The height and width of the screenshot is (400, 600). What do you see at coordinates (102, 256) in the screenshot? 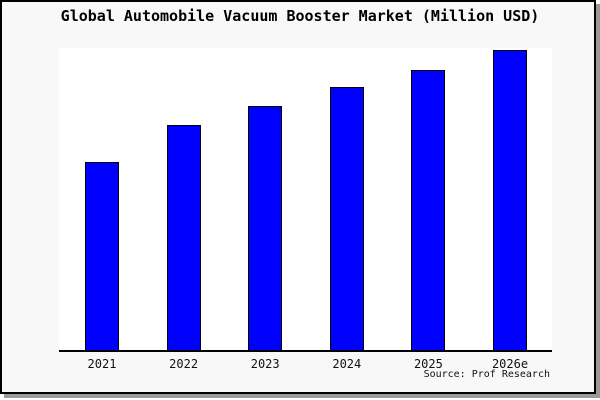
I see `bar-2021` at bounding box center [102, 256].